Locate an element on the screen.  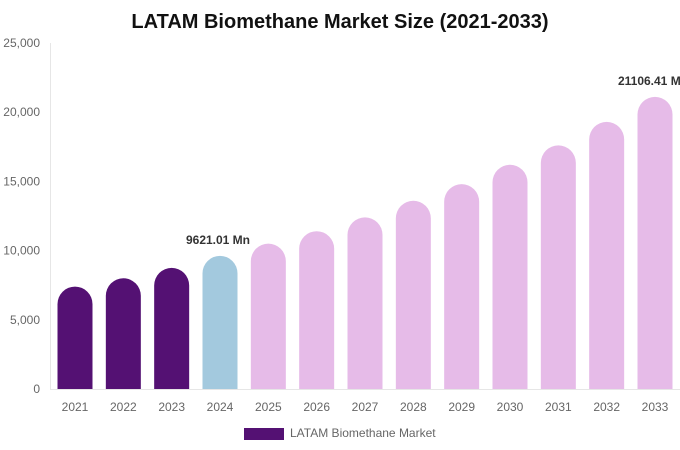
chart-title: LATAM Biomethane Market Size (2021-2033) is located at coordinates (339, 22).